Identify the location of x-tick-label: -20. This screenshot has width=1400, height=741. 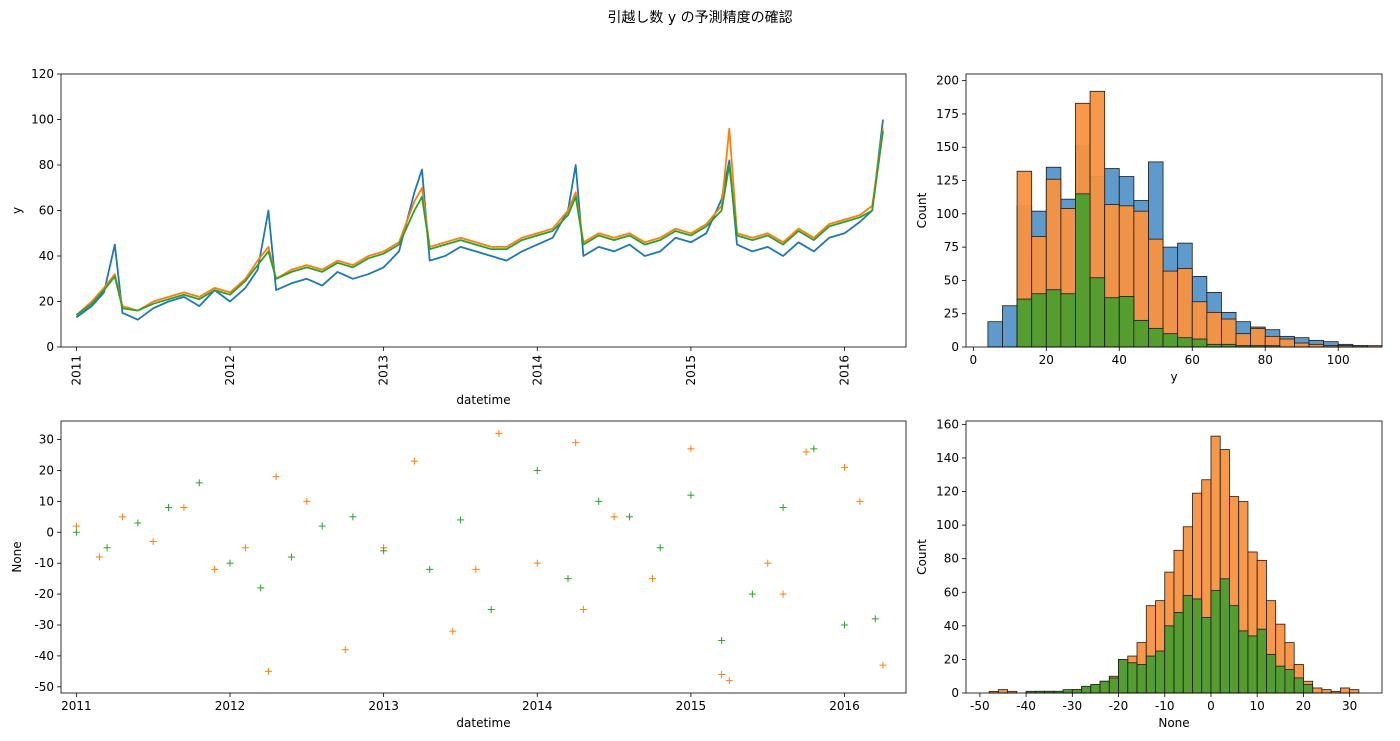
(1119, 706).